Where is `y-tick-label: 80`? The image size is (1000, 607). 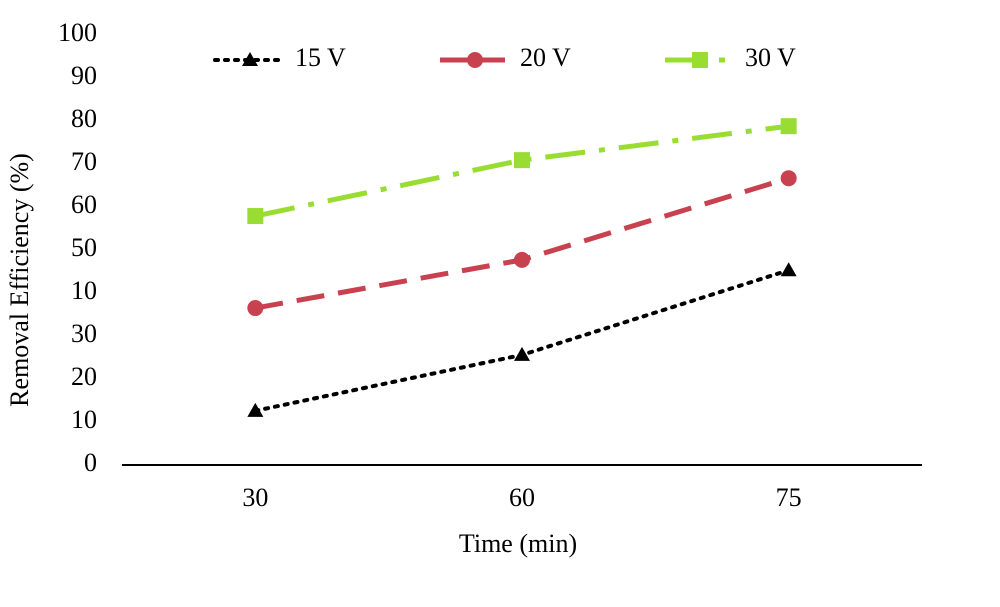 y-tick-label: 80 is located at coordinates (84, 118).